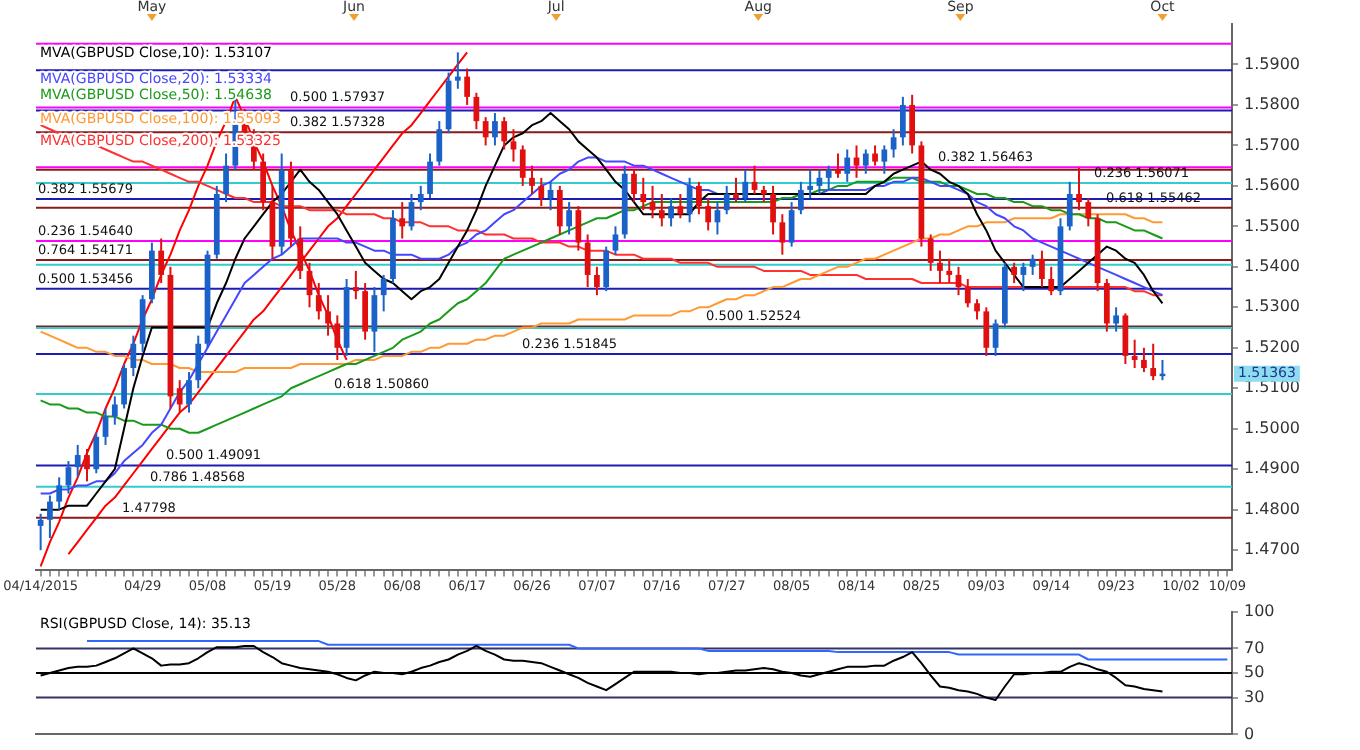 The width and height of the screenshot is (1360, 750). I want to click on y-tick-label: 1.5400, so click(1272, 266).